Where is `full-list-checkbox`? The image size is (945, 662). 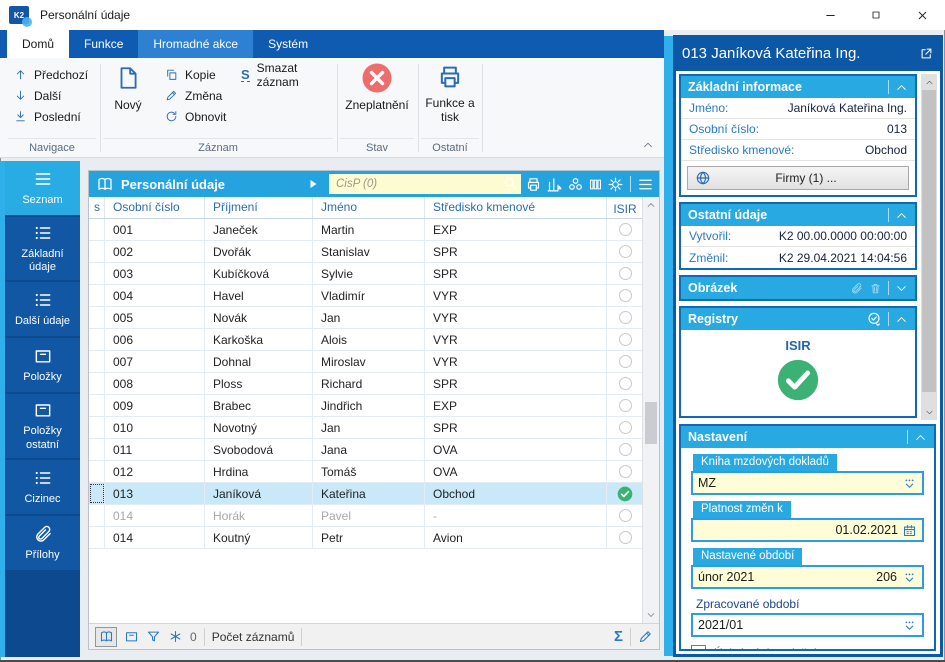
full-list-checkbox is located at coordinates (698, 647).